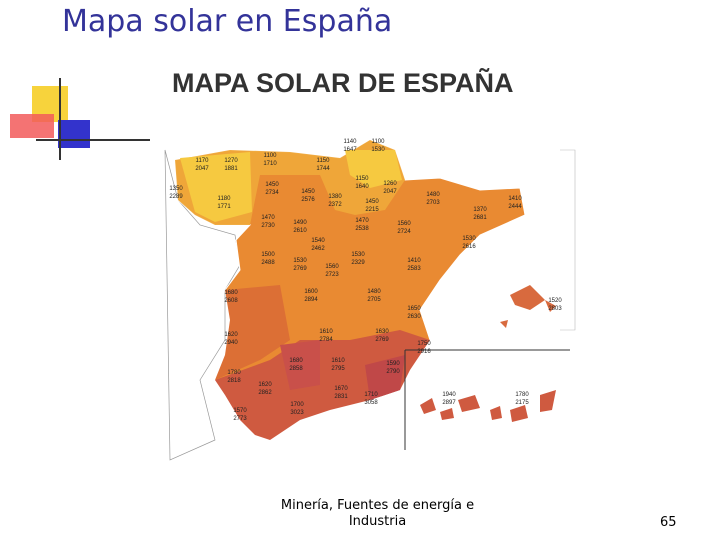 The width and height of the screenshot is (720, 540). Describe the element at coordinates (272, 193) in the screenshot. I see `region-value: 2734` at that location.